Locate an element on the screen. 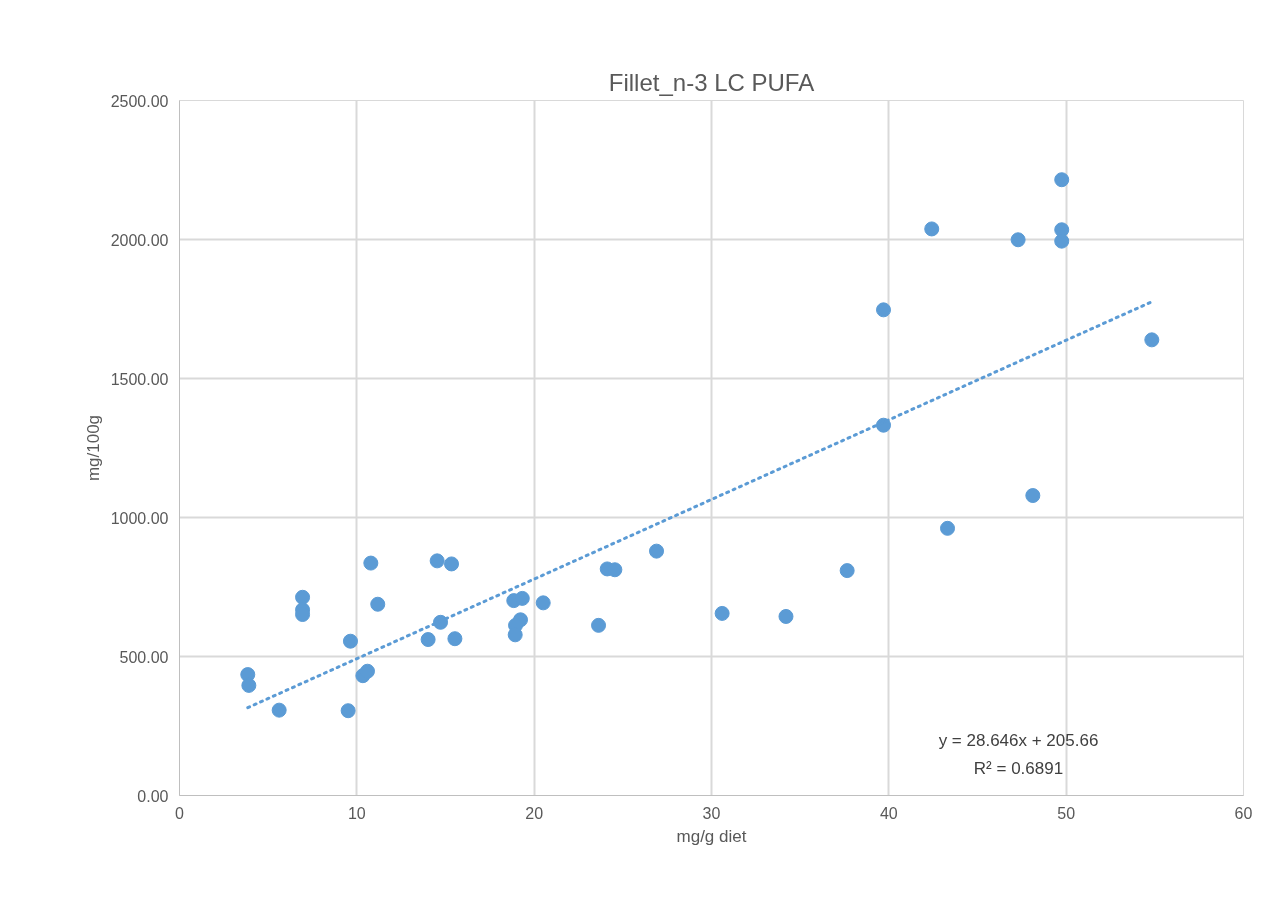  y-tick-label: 500.00 is located at coordinates (144, 657).